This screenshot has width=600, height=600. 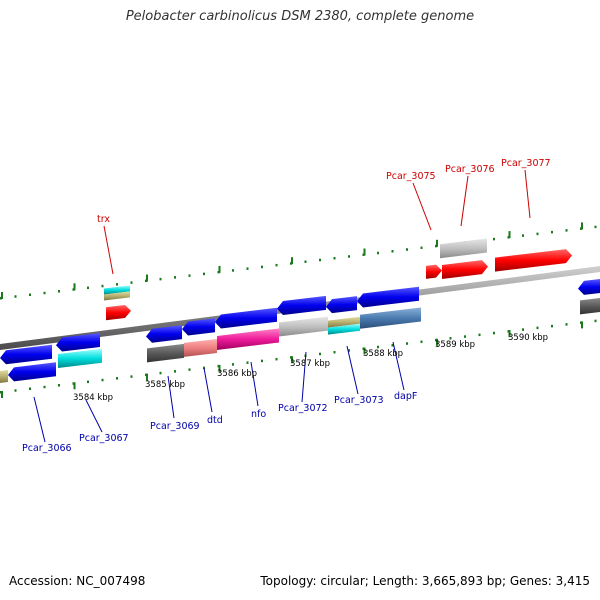 What do you see at coordinates (470, 169) in the screenshot?
I see `gene-label-pcar-3076: Pcar_3076` at bounding box center [470, 169].